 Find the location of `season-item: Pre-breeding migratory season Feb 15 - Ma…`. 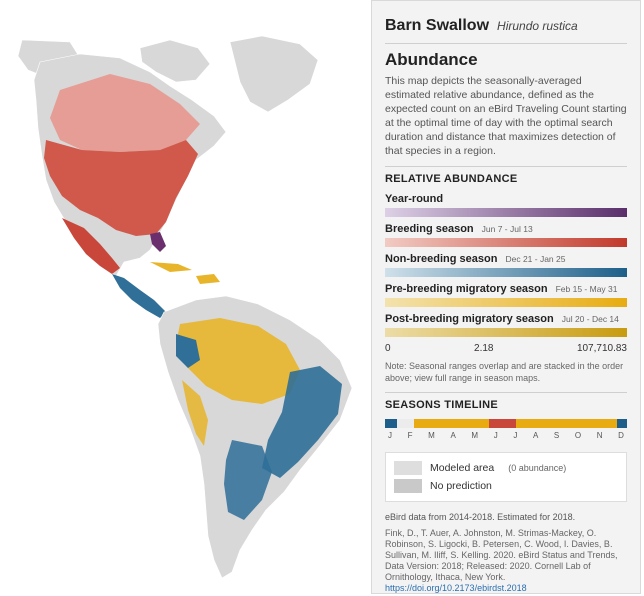

season-item: Pre-breeding migratory season Feb 15 - Ma… is located at coordinates (506, 295).